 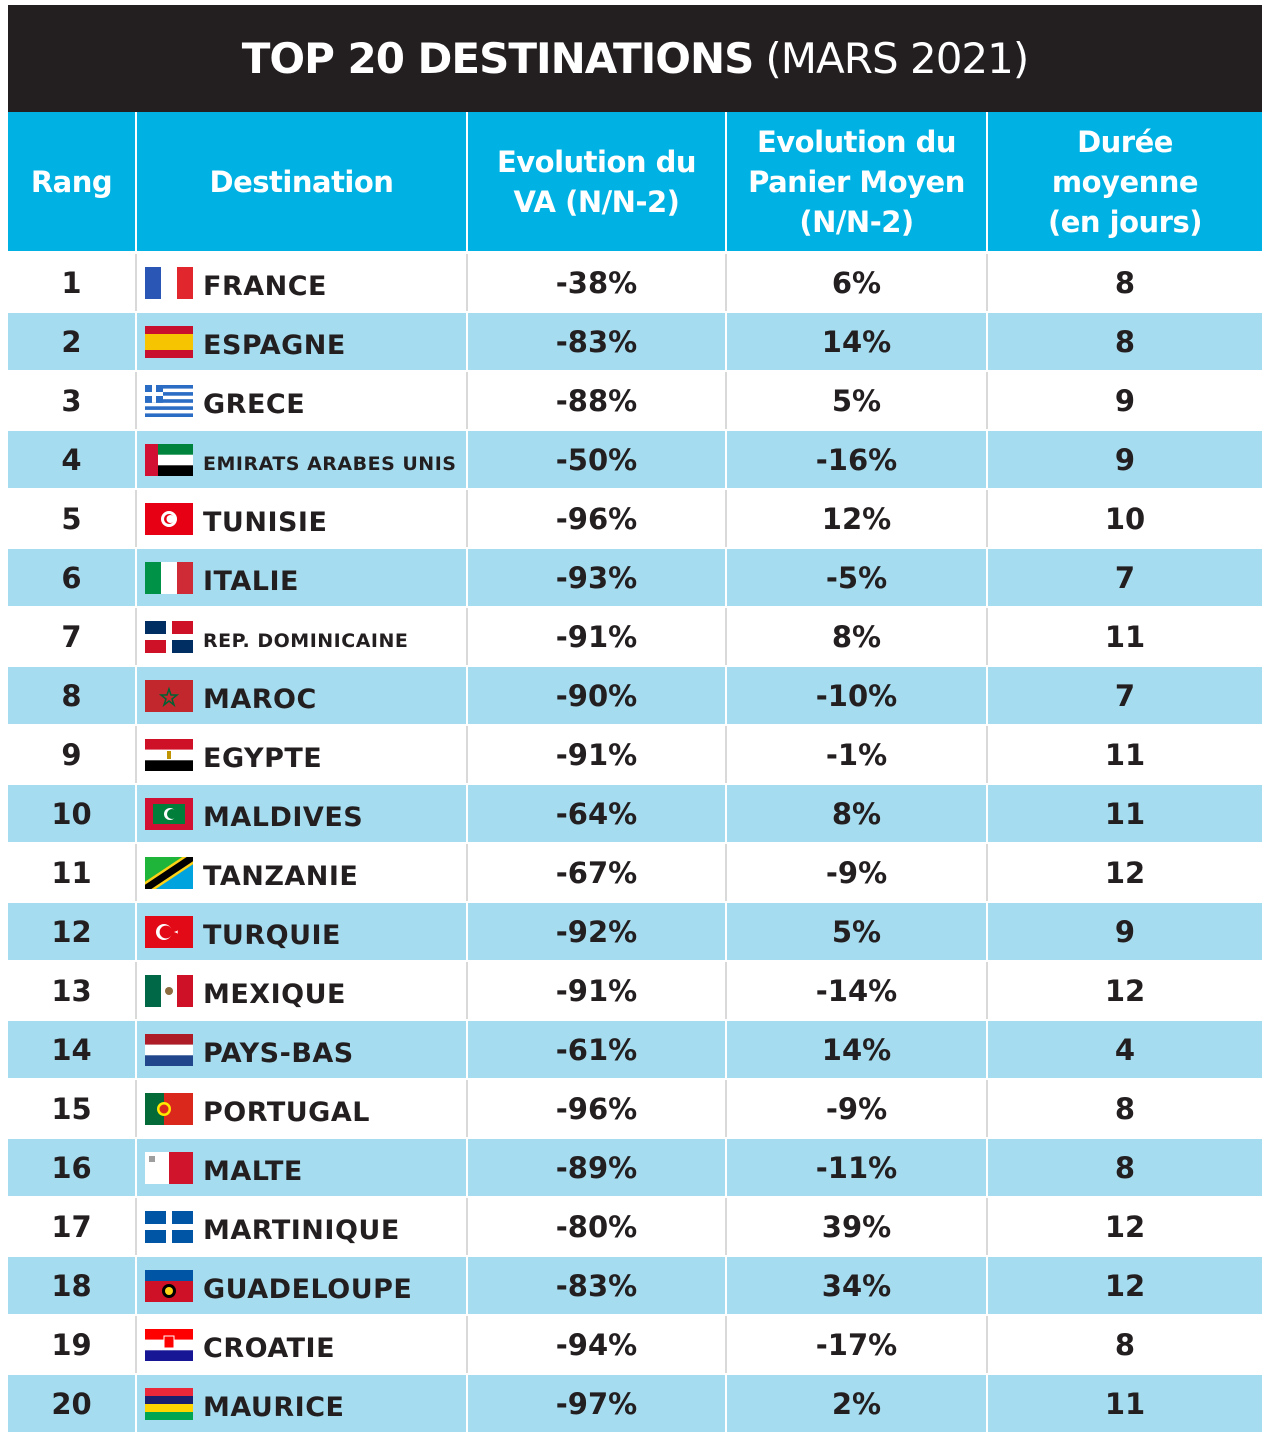 I want to click on table-row: 4 EMIRATS ARABES UNIS -50% -16% 9, so click(x=635, y=459).